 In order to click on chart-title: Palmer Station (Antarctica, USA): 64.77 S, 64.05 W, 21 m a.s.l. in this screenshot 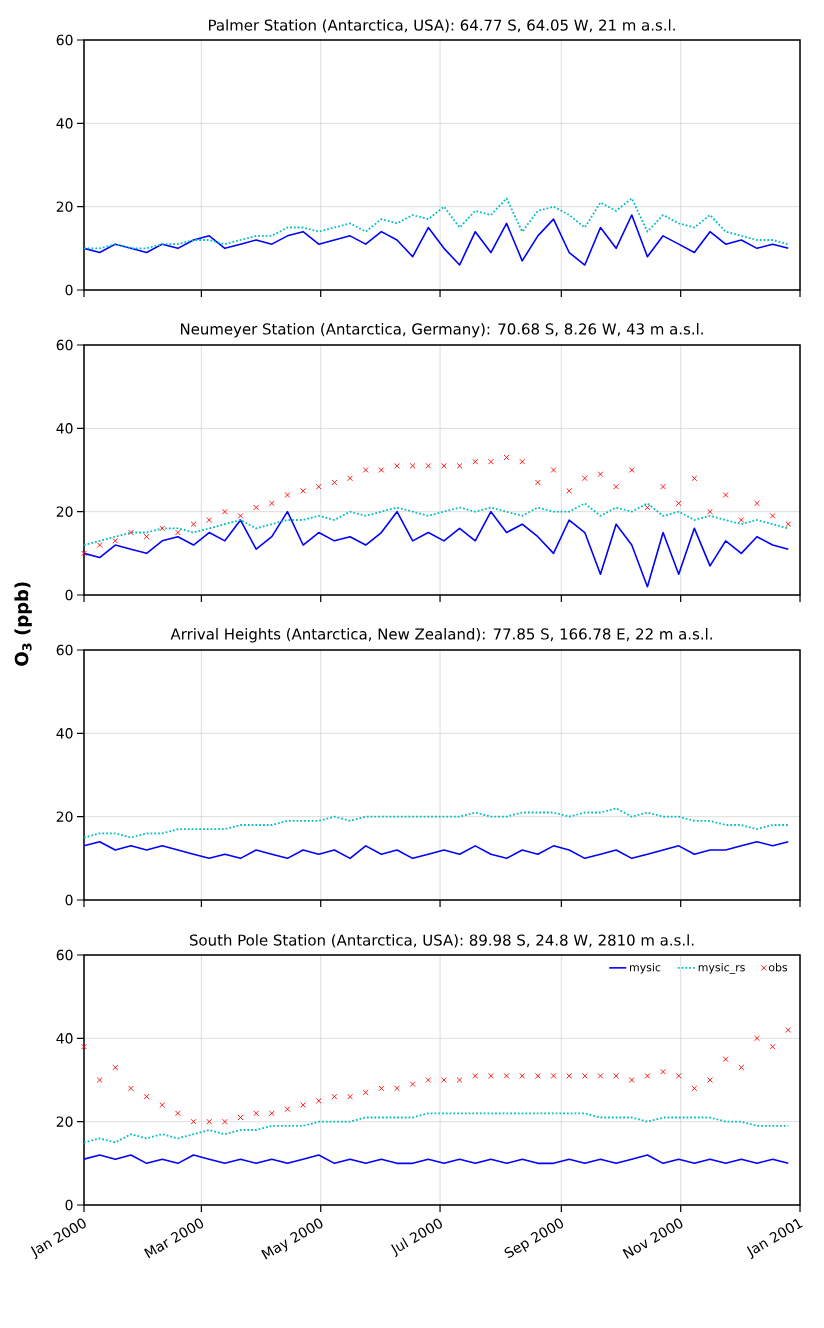, I will do `click(442, 26)`.